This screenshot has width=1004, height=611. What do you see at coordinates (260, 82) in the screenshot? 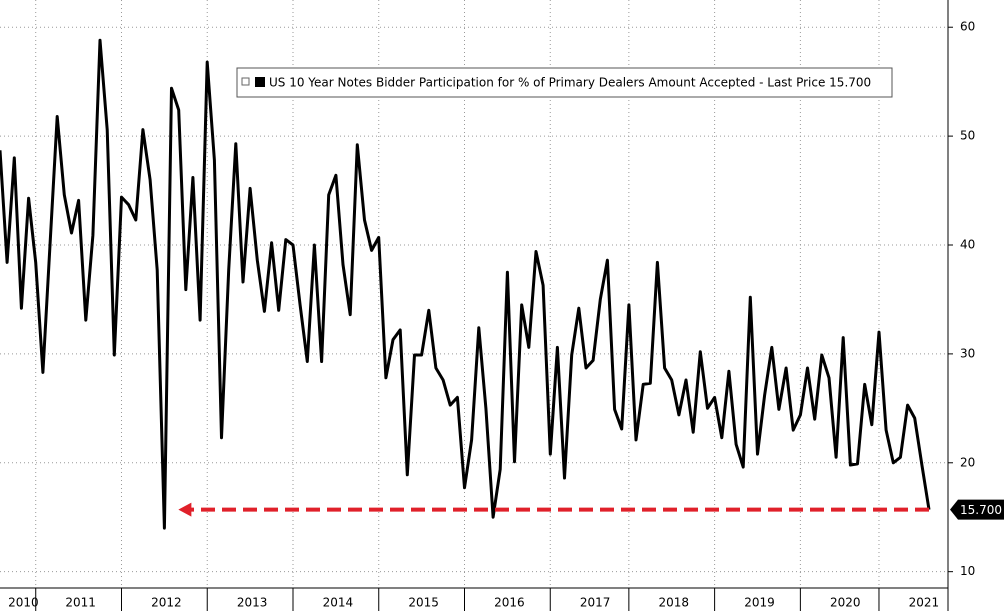
I see `legend-swatch` at bounding box center [260, 82].